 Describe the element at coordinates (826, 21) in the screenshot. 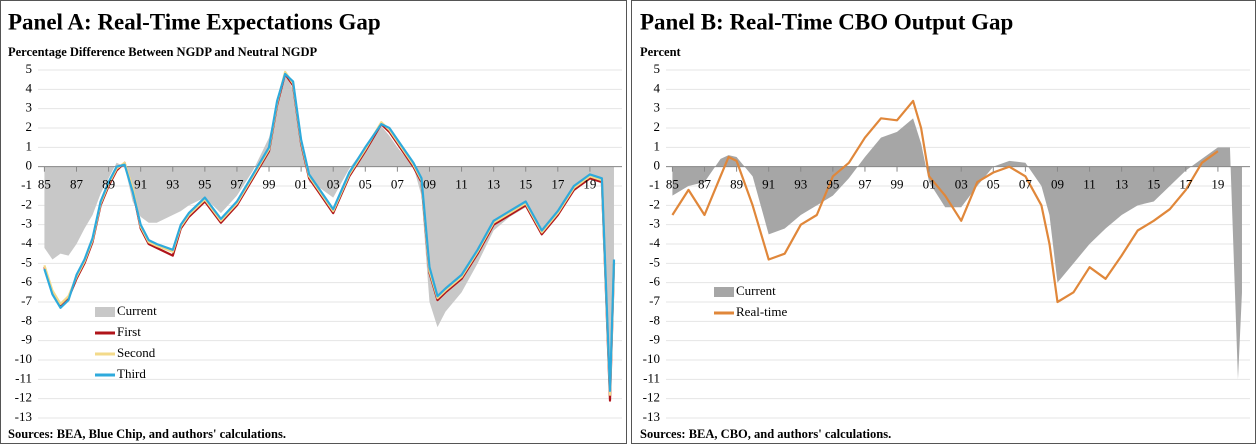

I see `chart-title: Panel B: Real-Time CBO Output Gap` at that location.